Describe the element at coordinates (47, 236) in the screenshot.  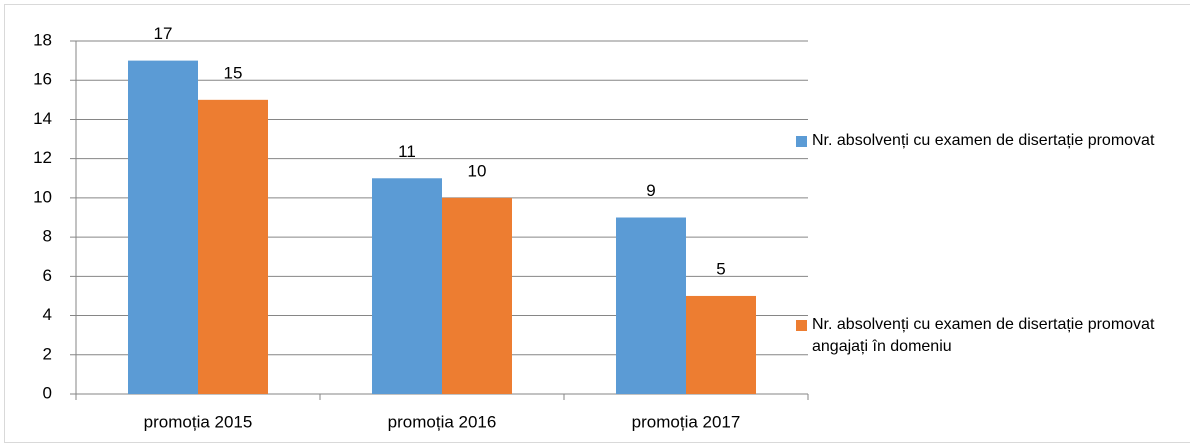
I see `y-tick-label: 8` at that location.